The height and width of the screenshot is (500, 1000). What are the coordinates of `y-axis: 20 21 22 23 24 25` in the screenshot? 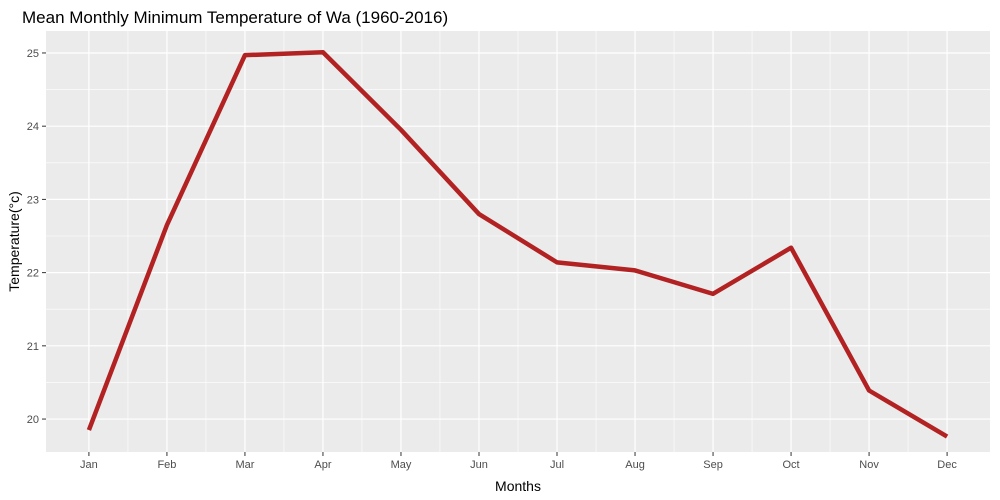 It's located at (36, 237).